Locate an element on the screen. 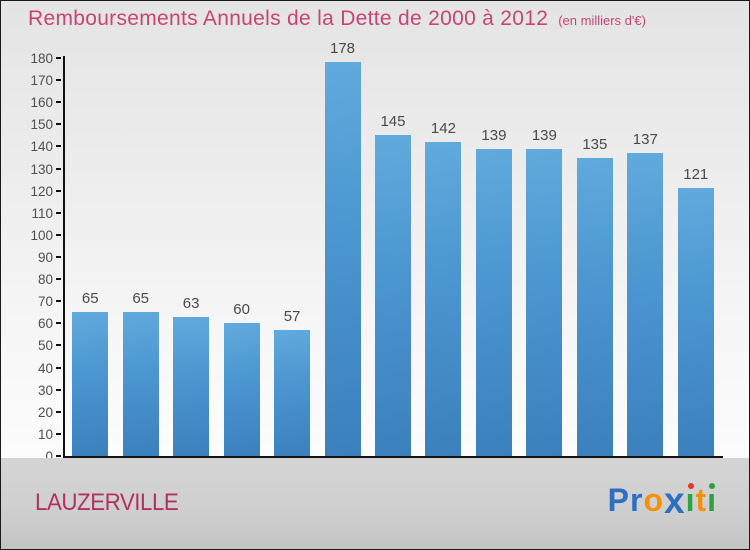  bar-2009 is located at coordinates (544, 302).